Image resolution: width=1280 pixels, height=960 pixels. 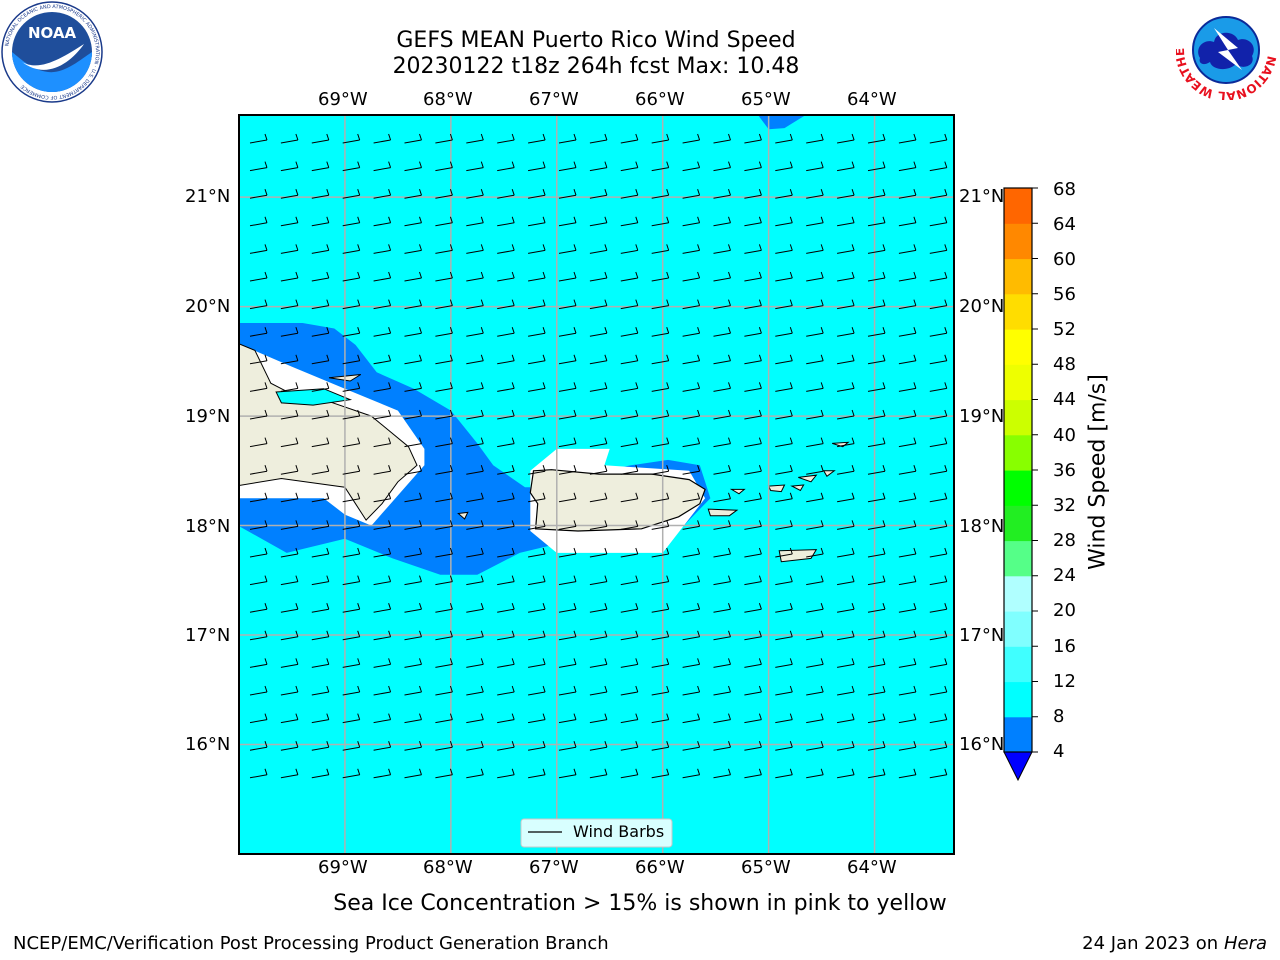 What do you see at coordinates (1174, 943) in the screenshot?
I see `footer-date: 24 Jan 2023 on Hera` at bounding box center [1174, 943].